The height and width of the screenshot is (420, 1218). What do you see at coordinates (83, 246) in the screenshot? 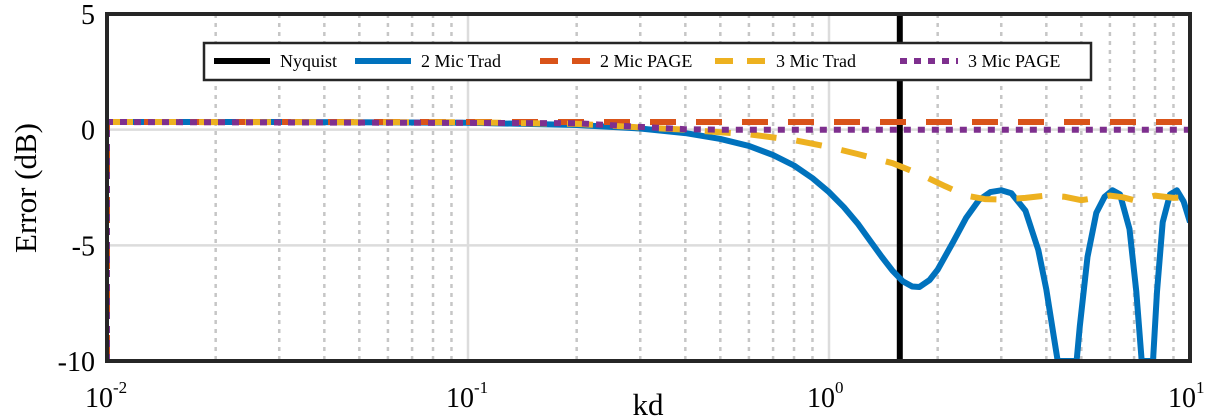
I see `y-tick-label: -5` at bounding box center [83, 246].